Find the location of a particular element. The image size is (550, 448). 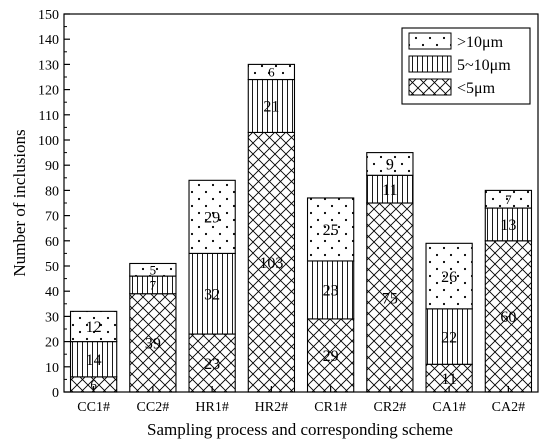

y-tick-label: 30 is located at coordinates (52, 317).